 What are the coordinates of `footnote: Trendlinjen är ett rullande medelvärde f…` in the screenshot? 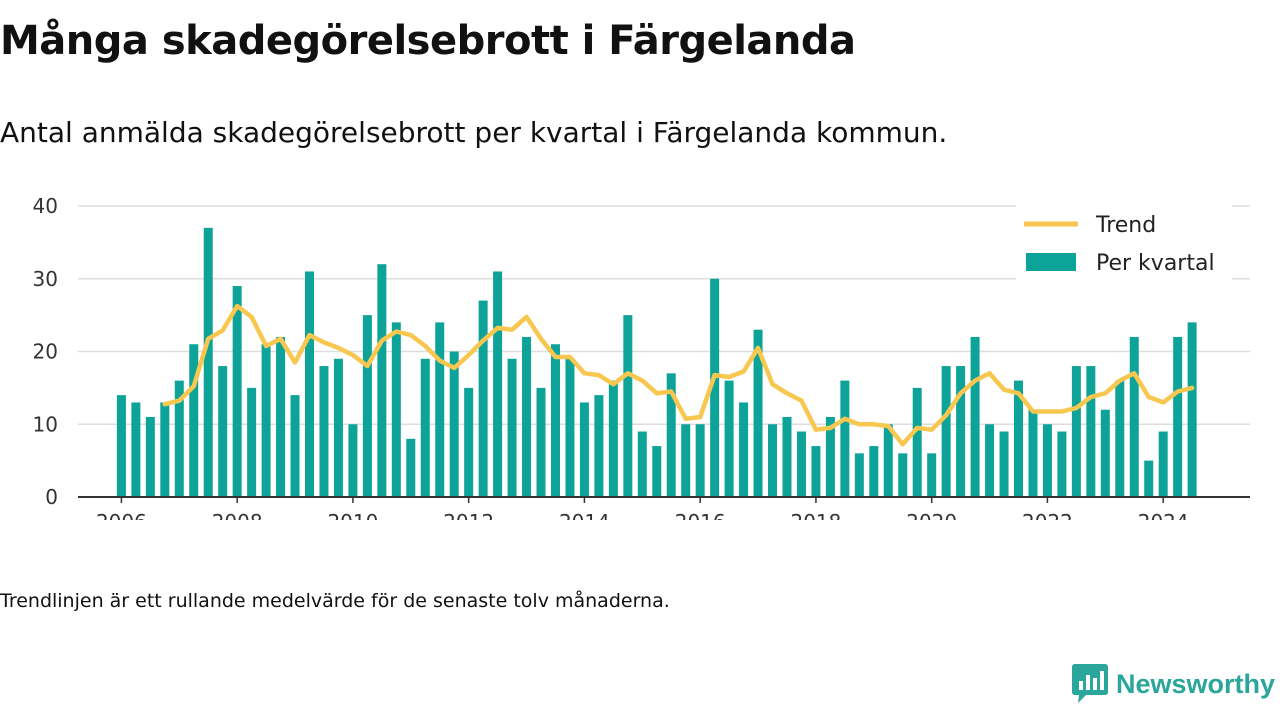 It's located at (335, 601).